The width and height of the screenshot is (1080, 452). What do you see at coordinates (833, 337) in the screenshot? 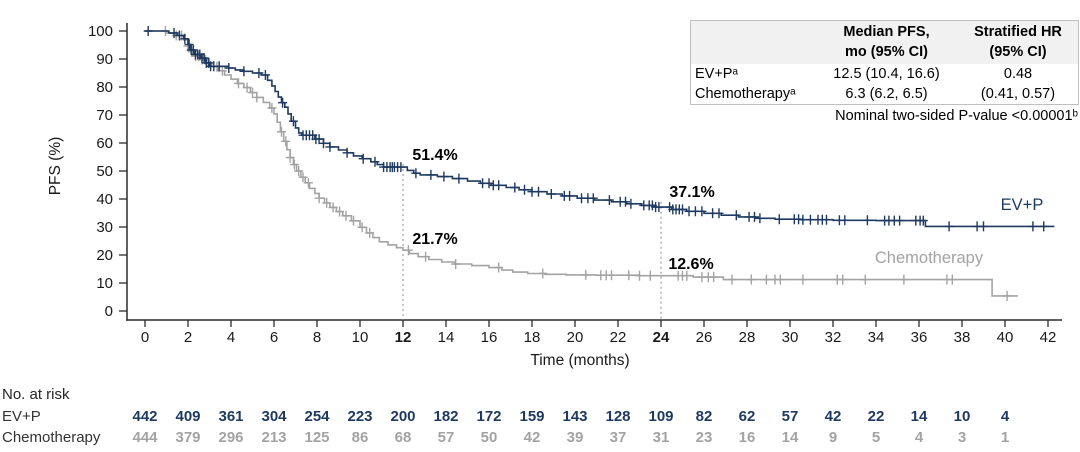
I see `x-tick-label: 32` at bounding box center [833, 337].